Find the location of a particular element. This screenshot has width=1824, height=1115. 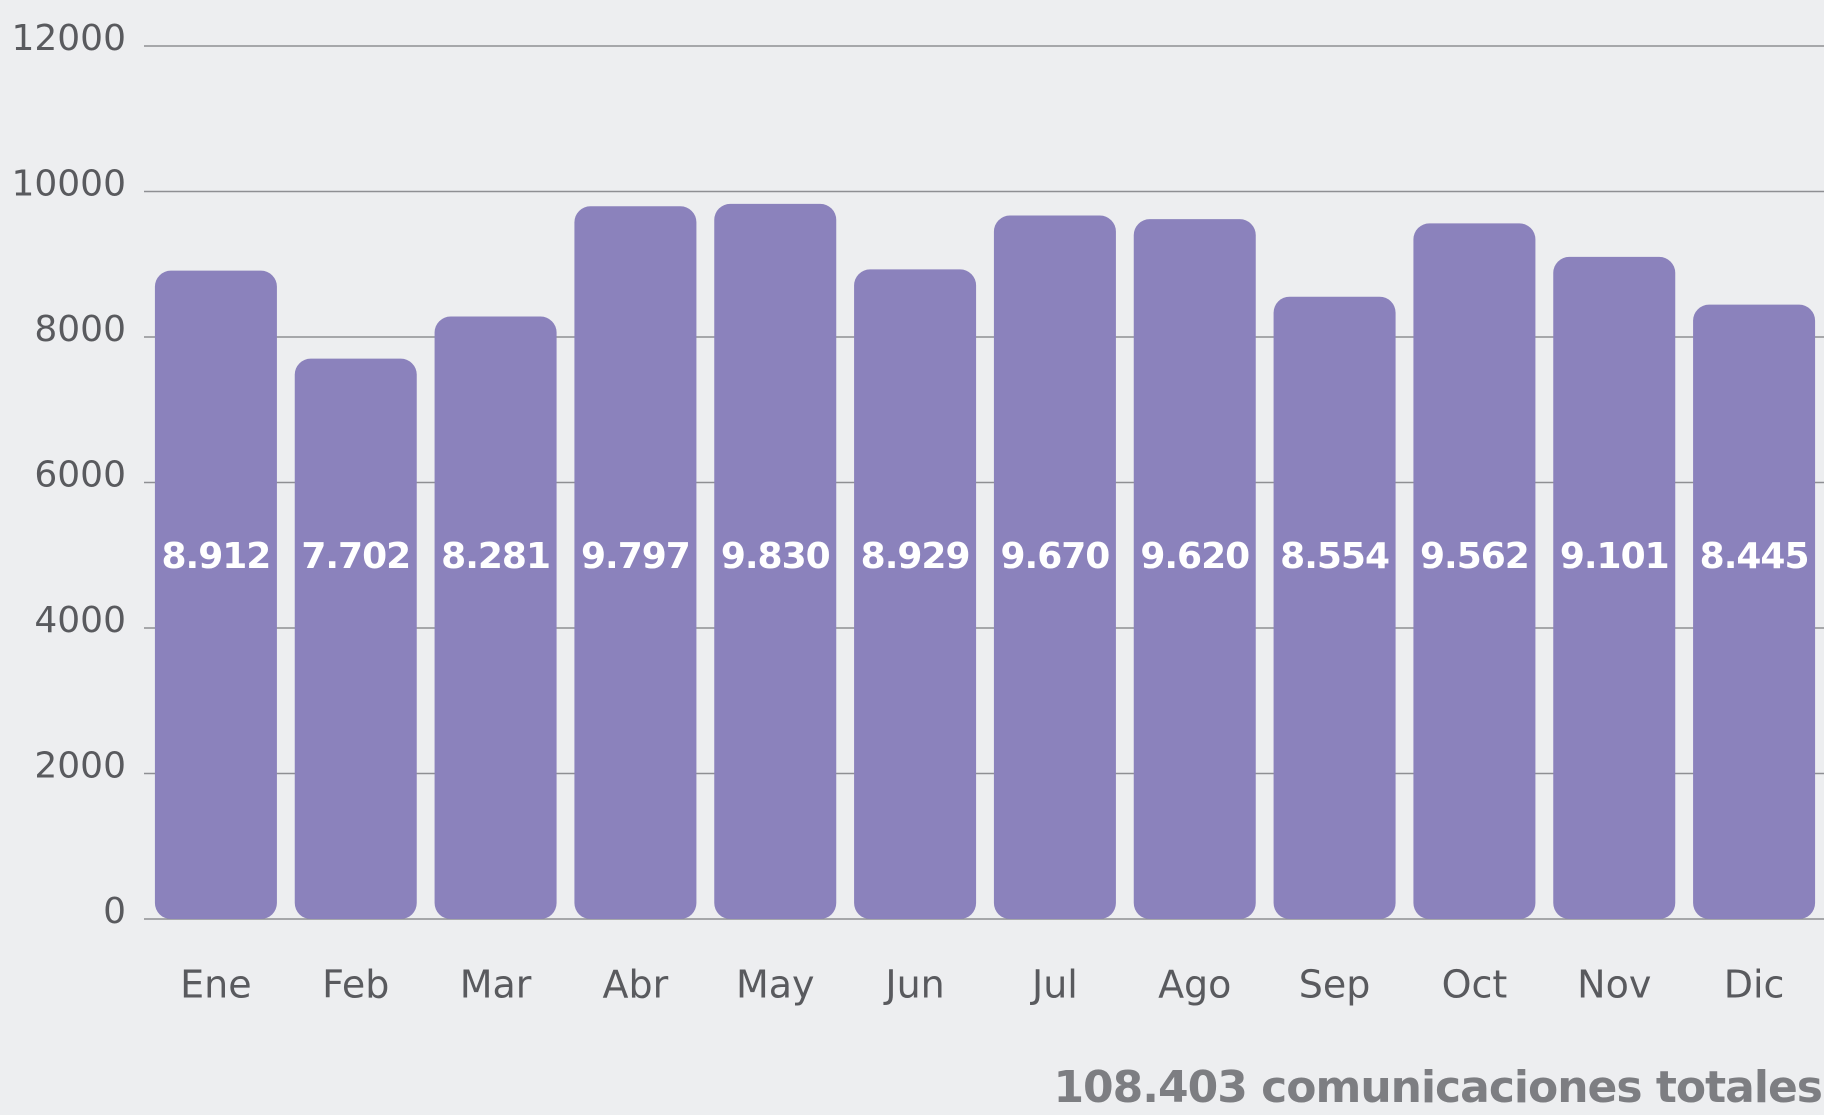

x-tick-label: Ago is located at coordinates (1194, 985).